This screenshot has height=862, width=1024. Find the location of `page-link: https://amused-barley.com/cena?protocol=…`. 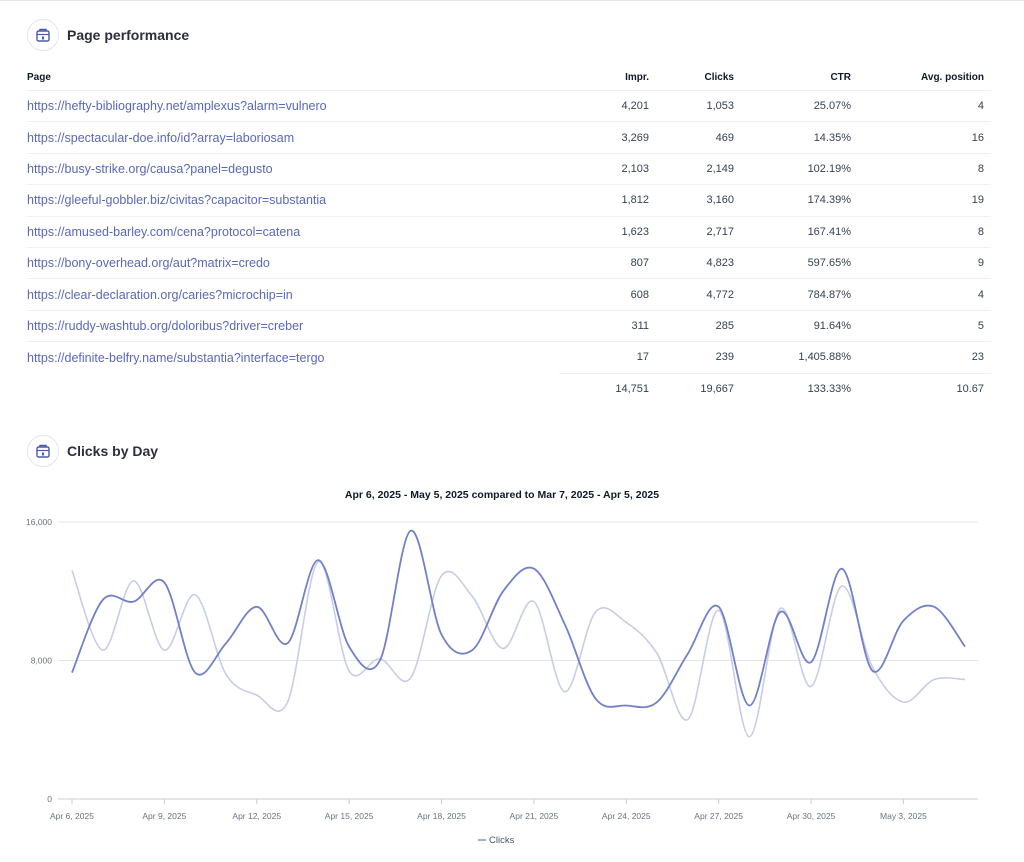

page-link: https://amused-barley.com/cena?protocol=… is located at coordinates (164, 231).